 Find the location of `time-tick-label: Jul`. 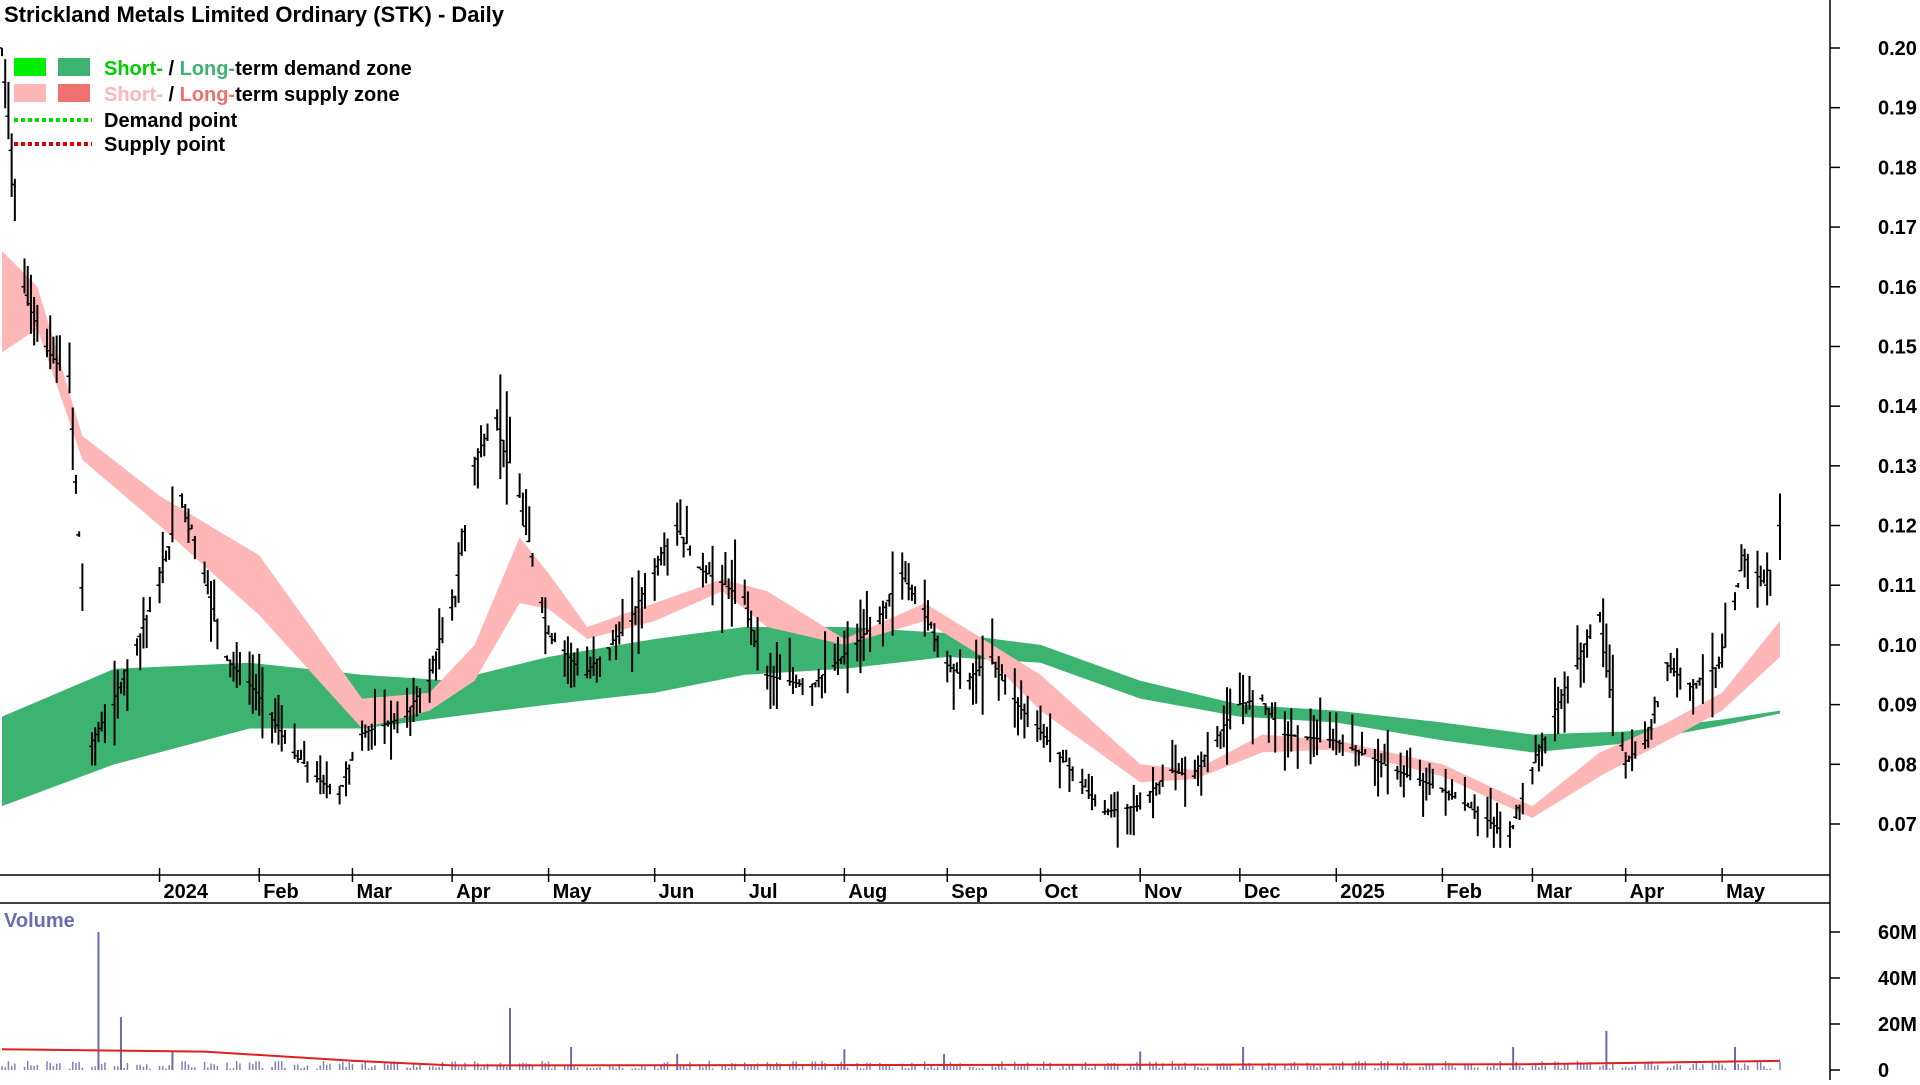

time-tick-label: Jul is located at coordinates (763, 892).